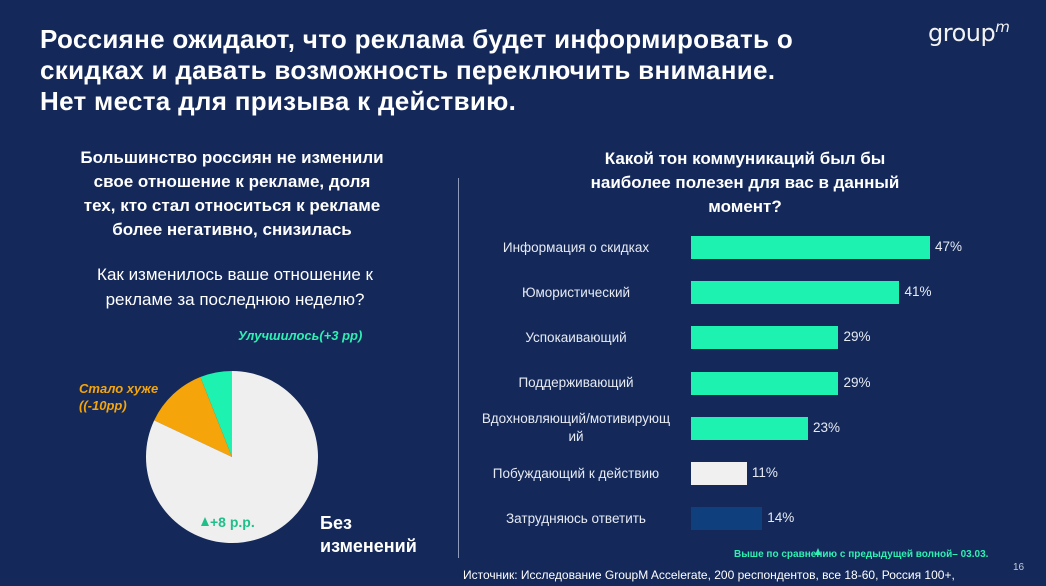 This screenshot has width=1046, height=586. I want to click on pie-label-worse: Стало хуже ((-10pp), so click(118, 397).